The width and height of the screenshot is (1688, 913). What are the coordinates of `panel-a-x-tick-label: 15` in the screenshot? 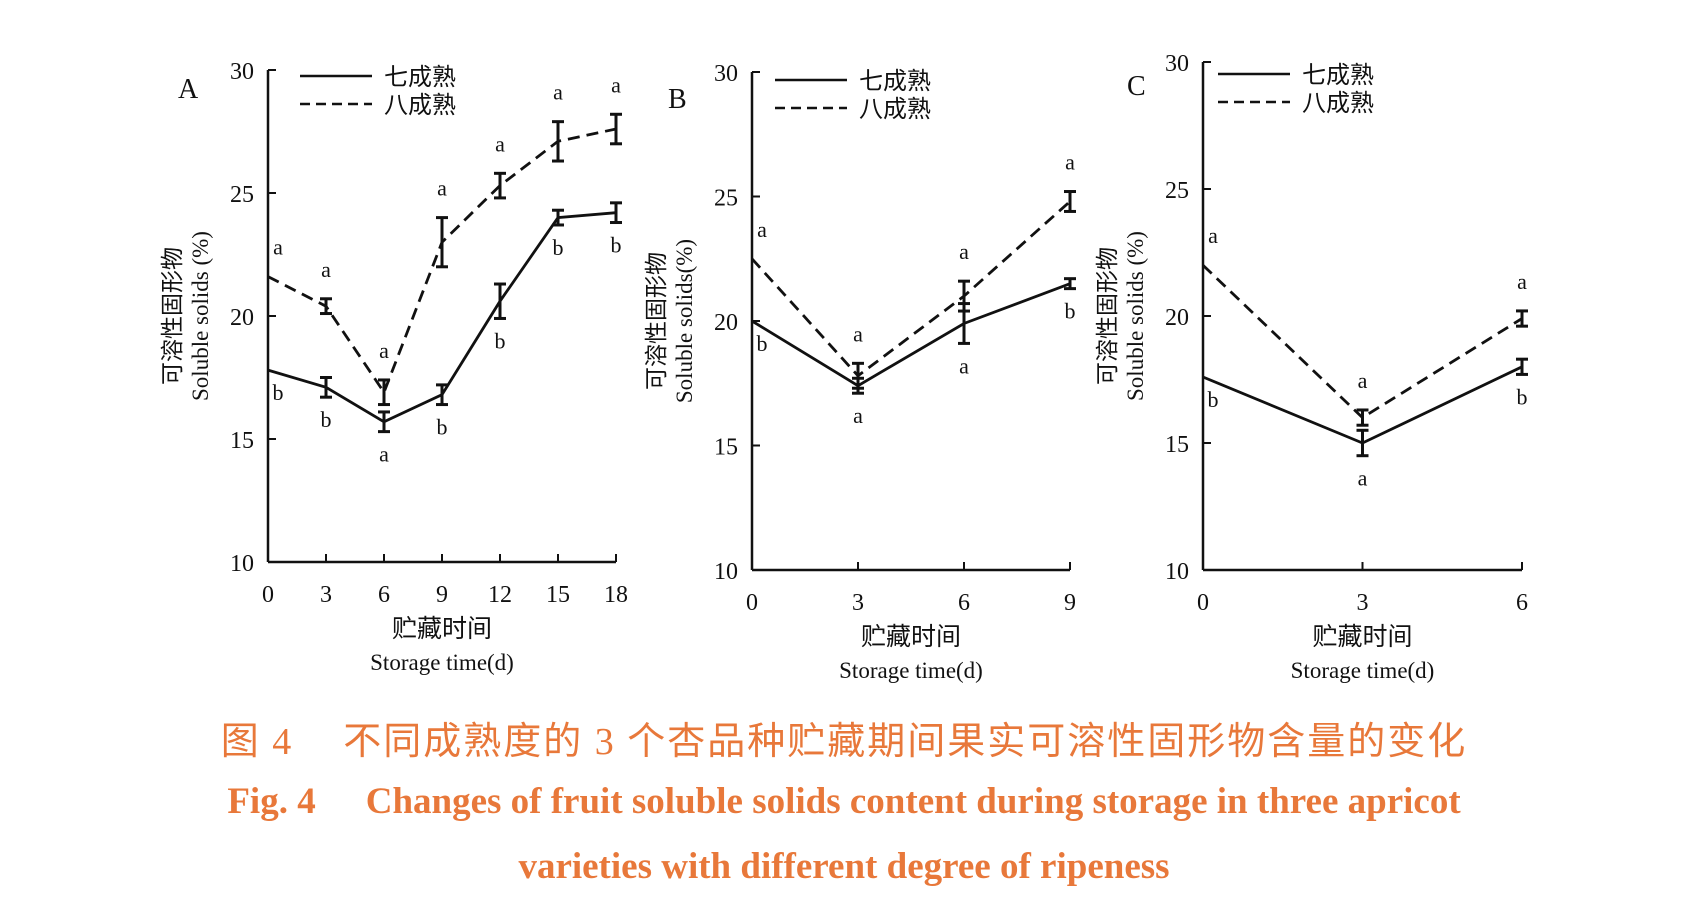 It's located at (558, 595).